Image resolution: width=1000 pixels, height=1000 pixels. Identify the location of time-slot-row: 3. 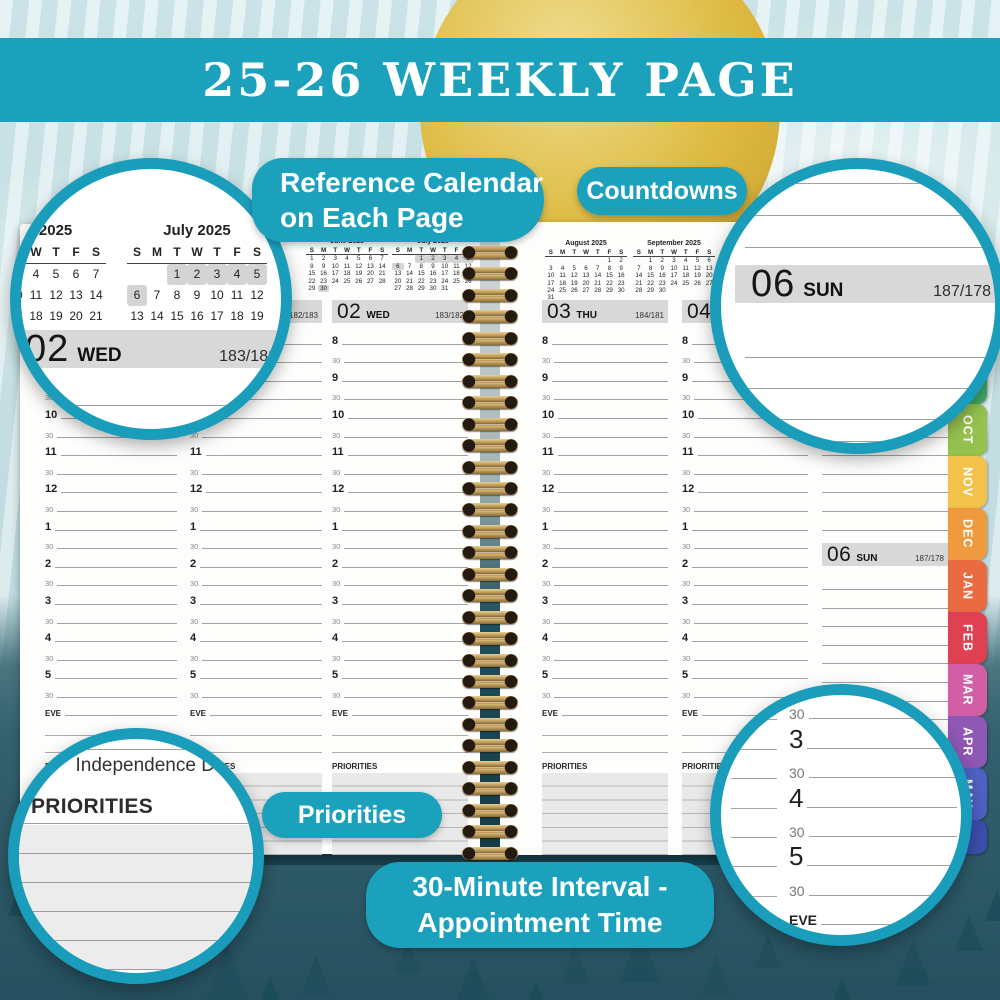
(111, 598).